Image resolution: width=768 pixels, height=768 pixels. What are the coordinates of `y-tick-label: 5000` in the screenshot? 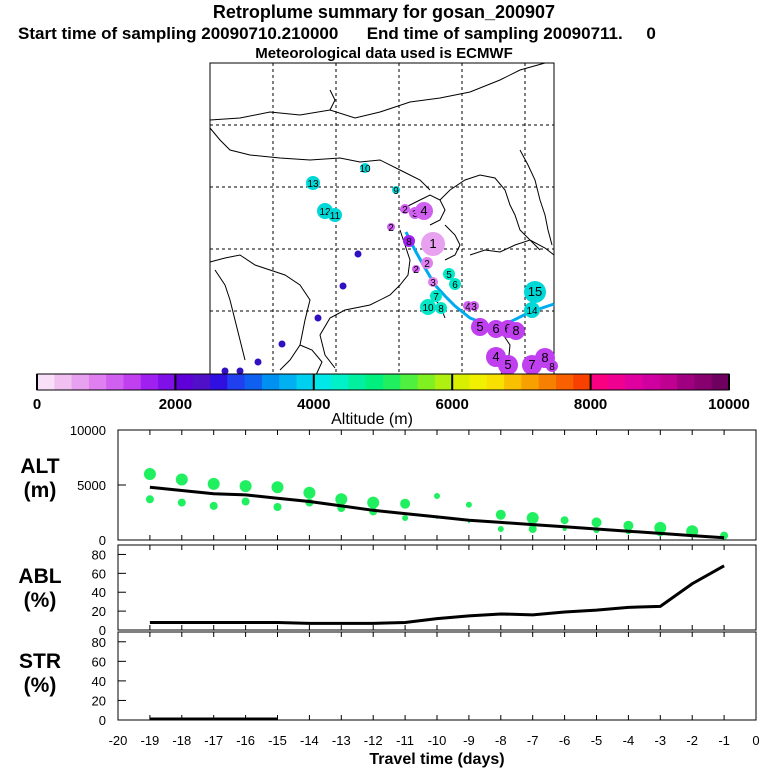 It's located at (91, 485).